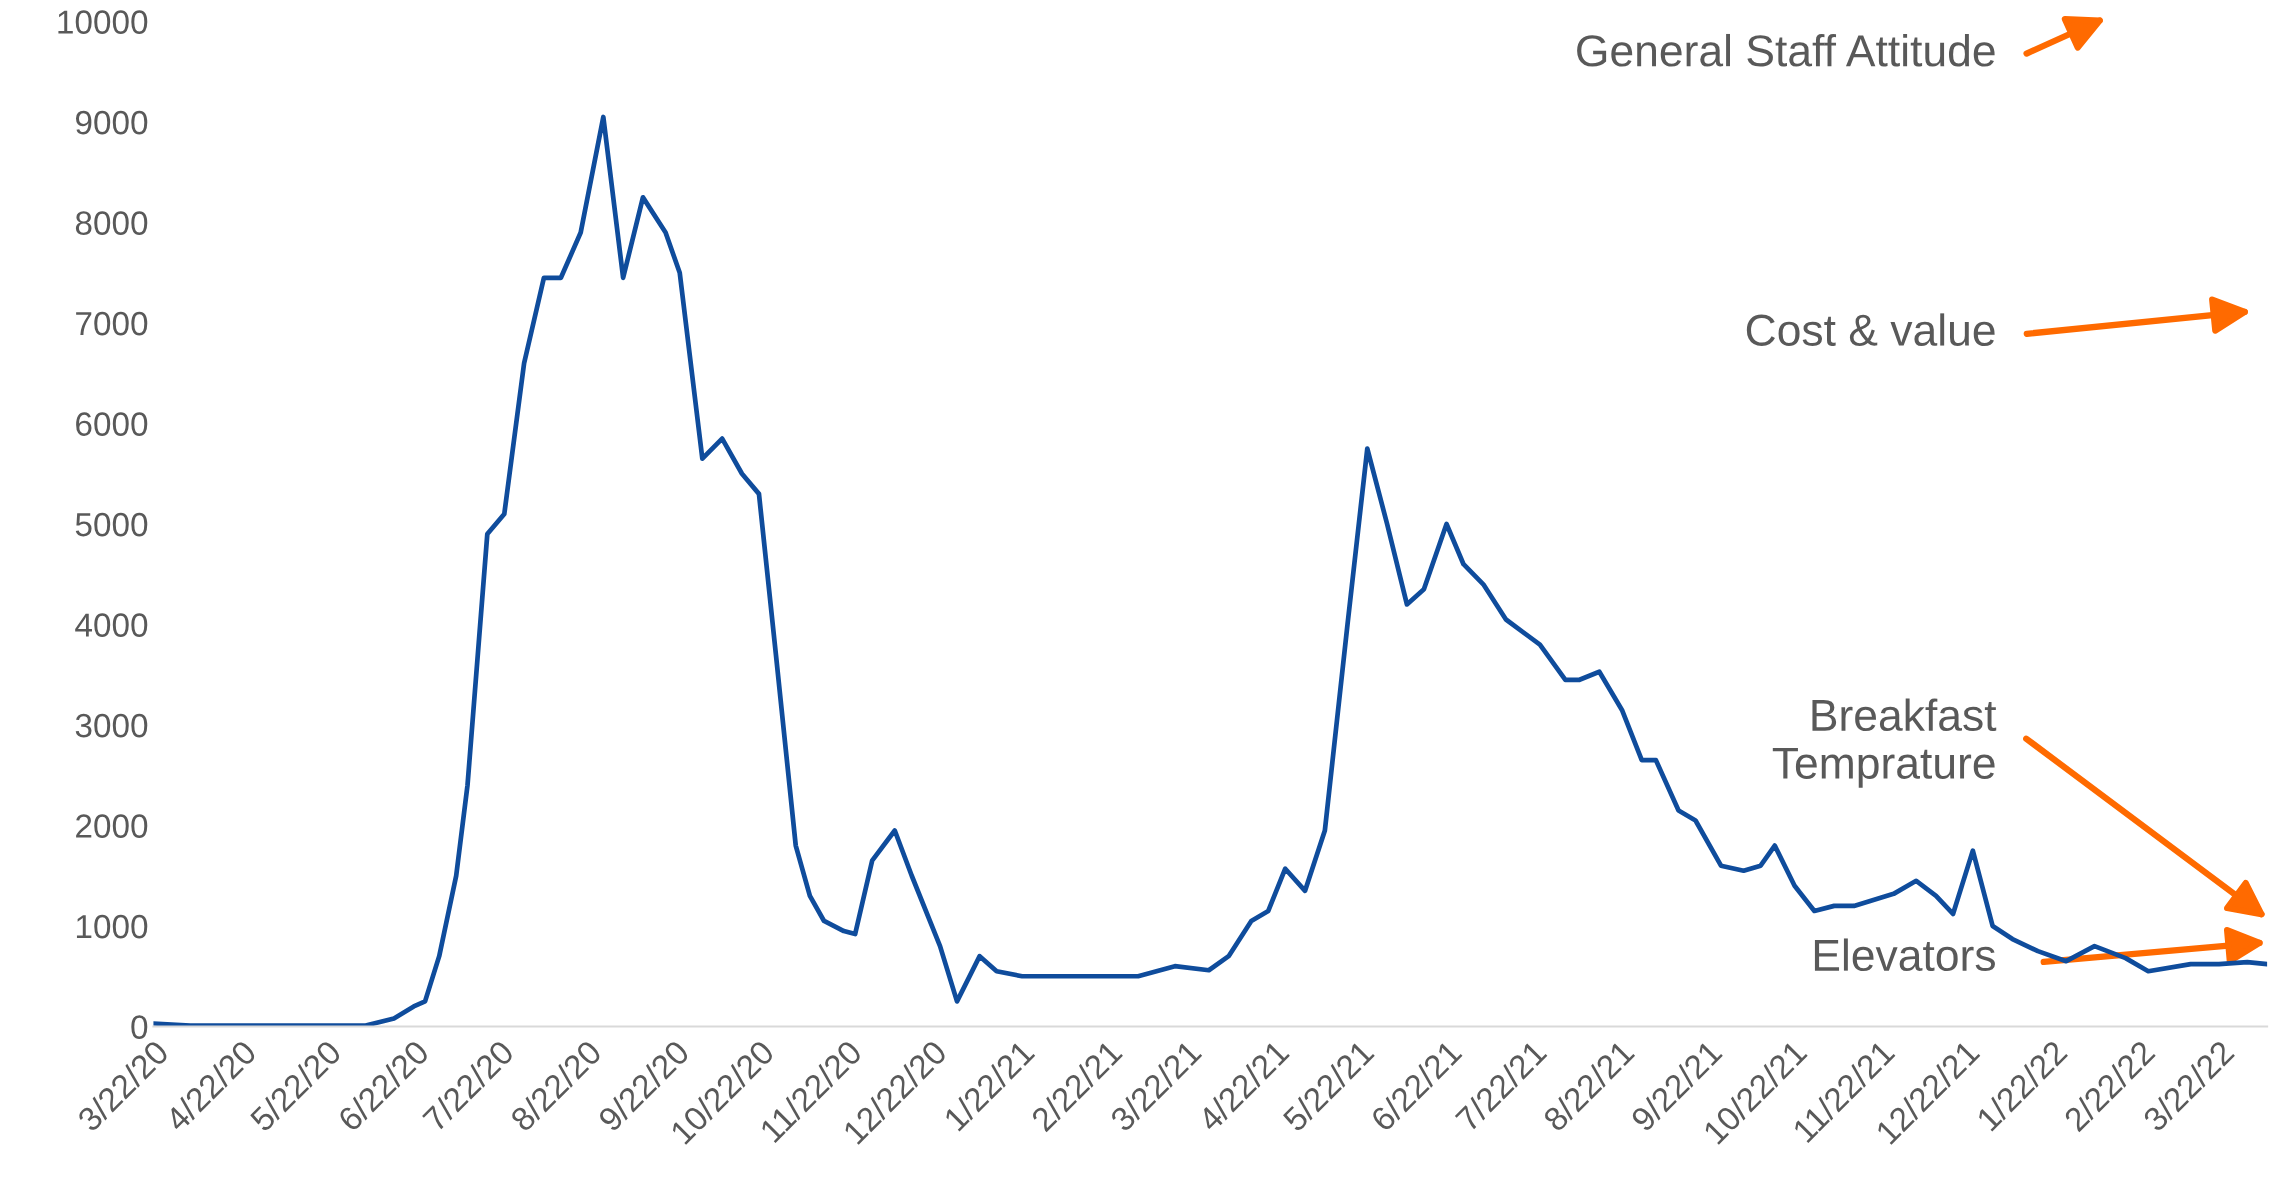 Image resolution: width=2290 pixels, height=1195 pixels. Describe the element at coordinates (112, 826) in the screenshot. I see `y-tick-label: 2000` at that location.